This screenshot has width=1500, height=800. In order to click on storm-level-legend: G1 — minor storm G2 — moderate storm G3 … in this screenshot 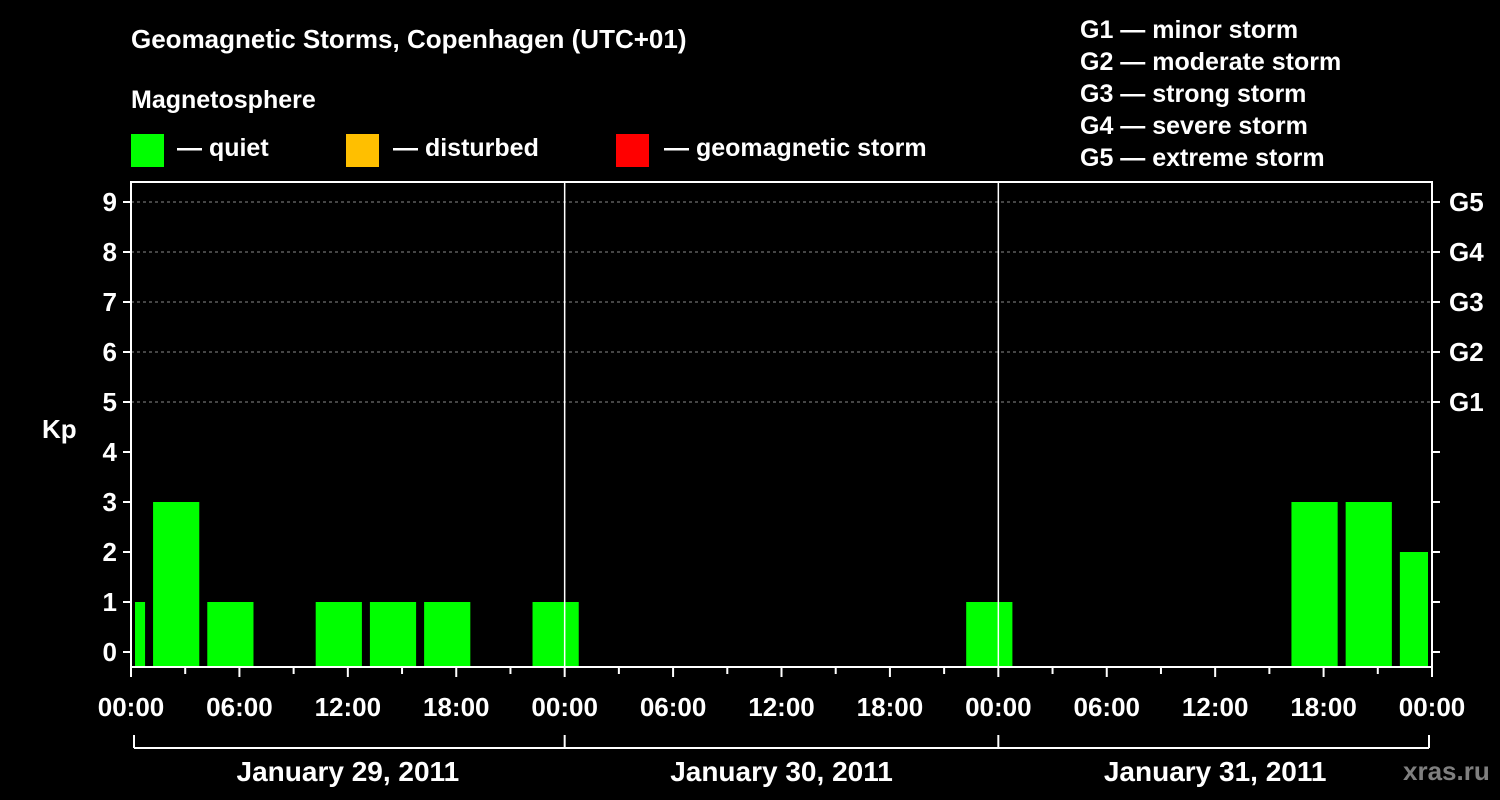, I will do `click(1210, 94)`.